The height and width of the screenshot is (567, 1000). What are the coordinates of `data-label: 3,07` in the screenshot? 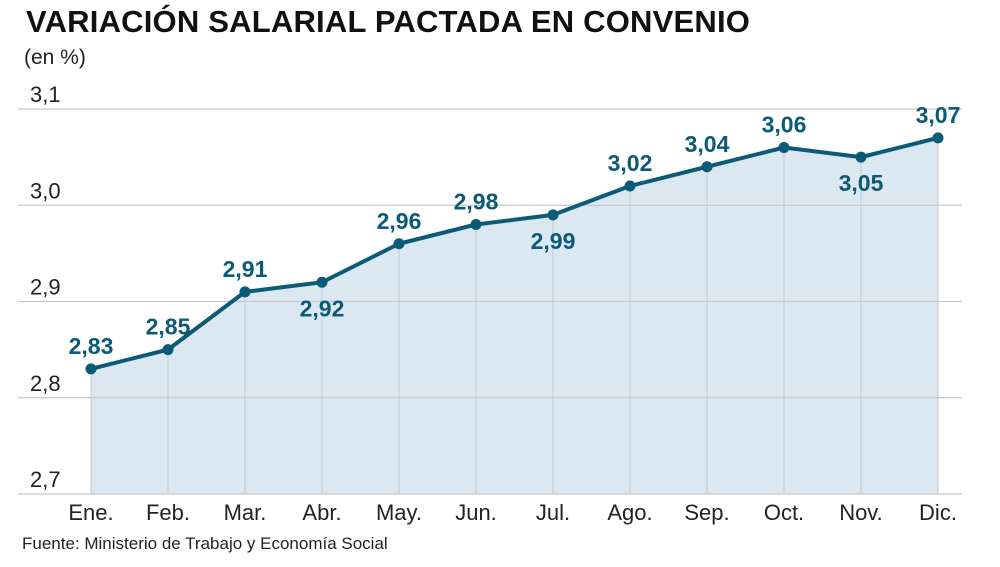 It's located at (938, 115).